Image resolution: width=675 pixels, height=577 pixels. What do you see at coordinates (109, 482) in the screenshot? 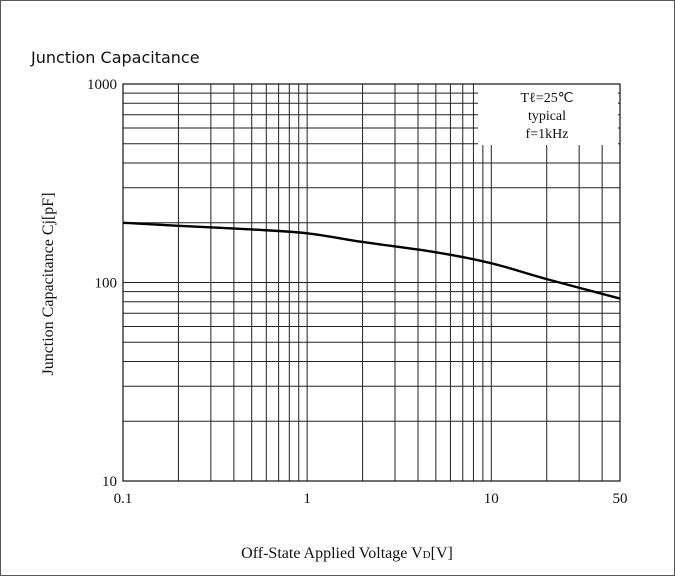
I see `y-tick-label: 10` at bounding box center [109, 482].